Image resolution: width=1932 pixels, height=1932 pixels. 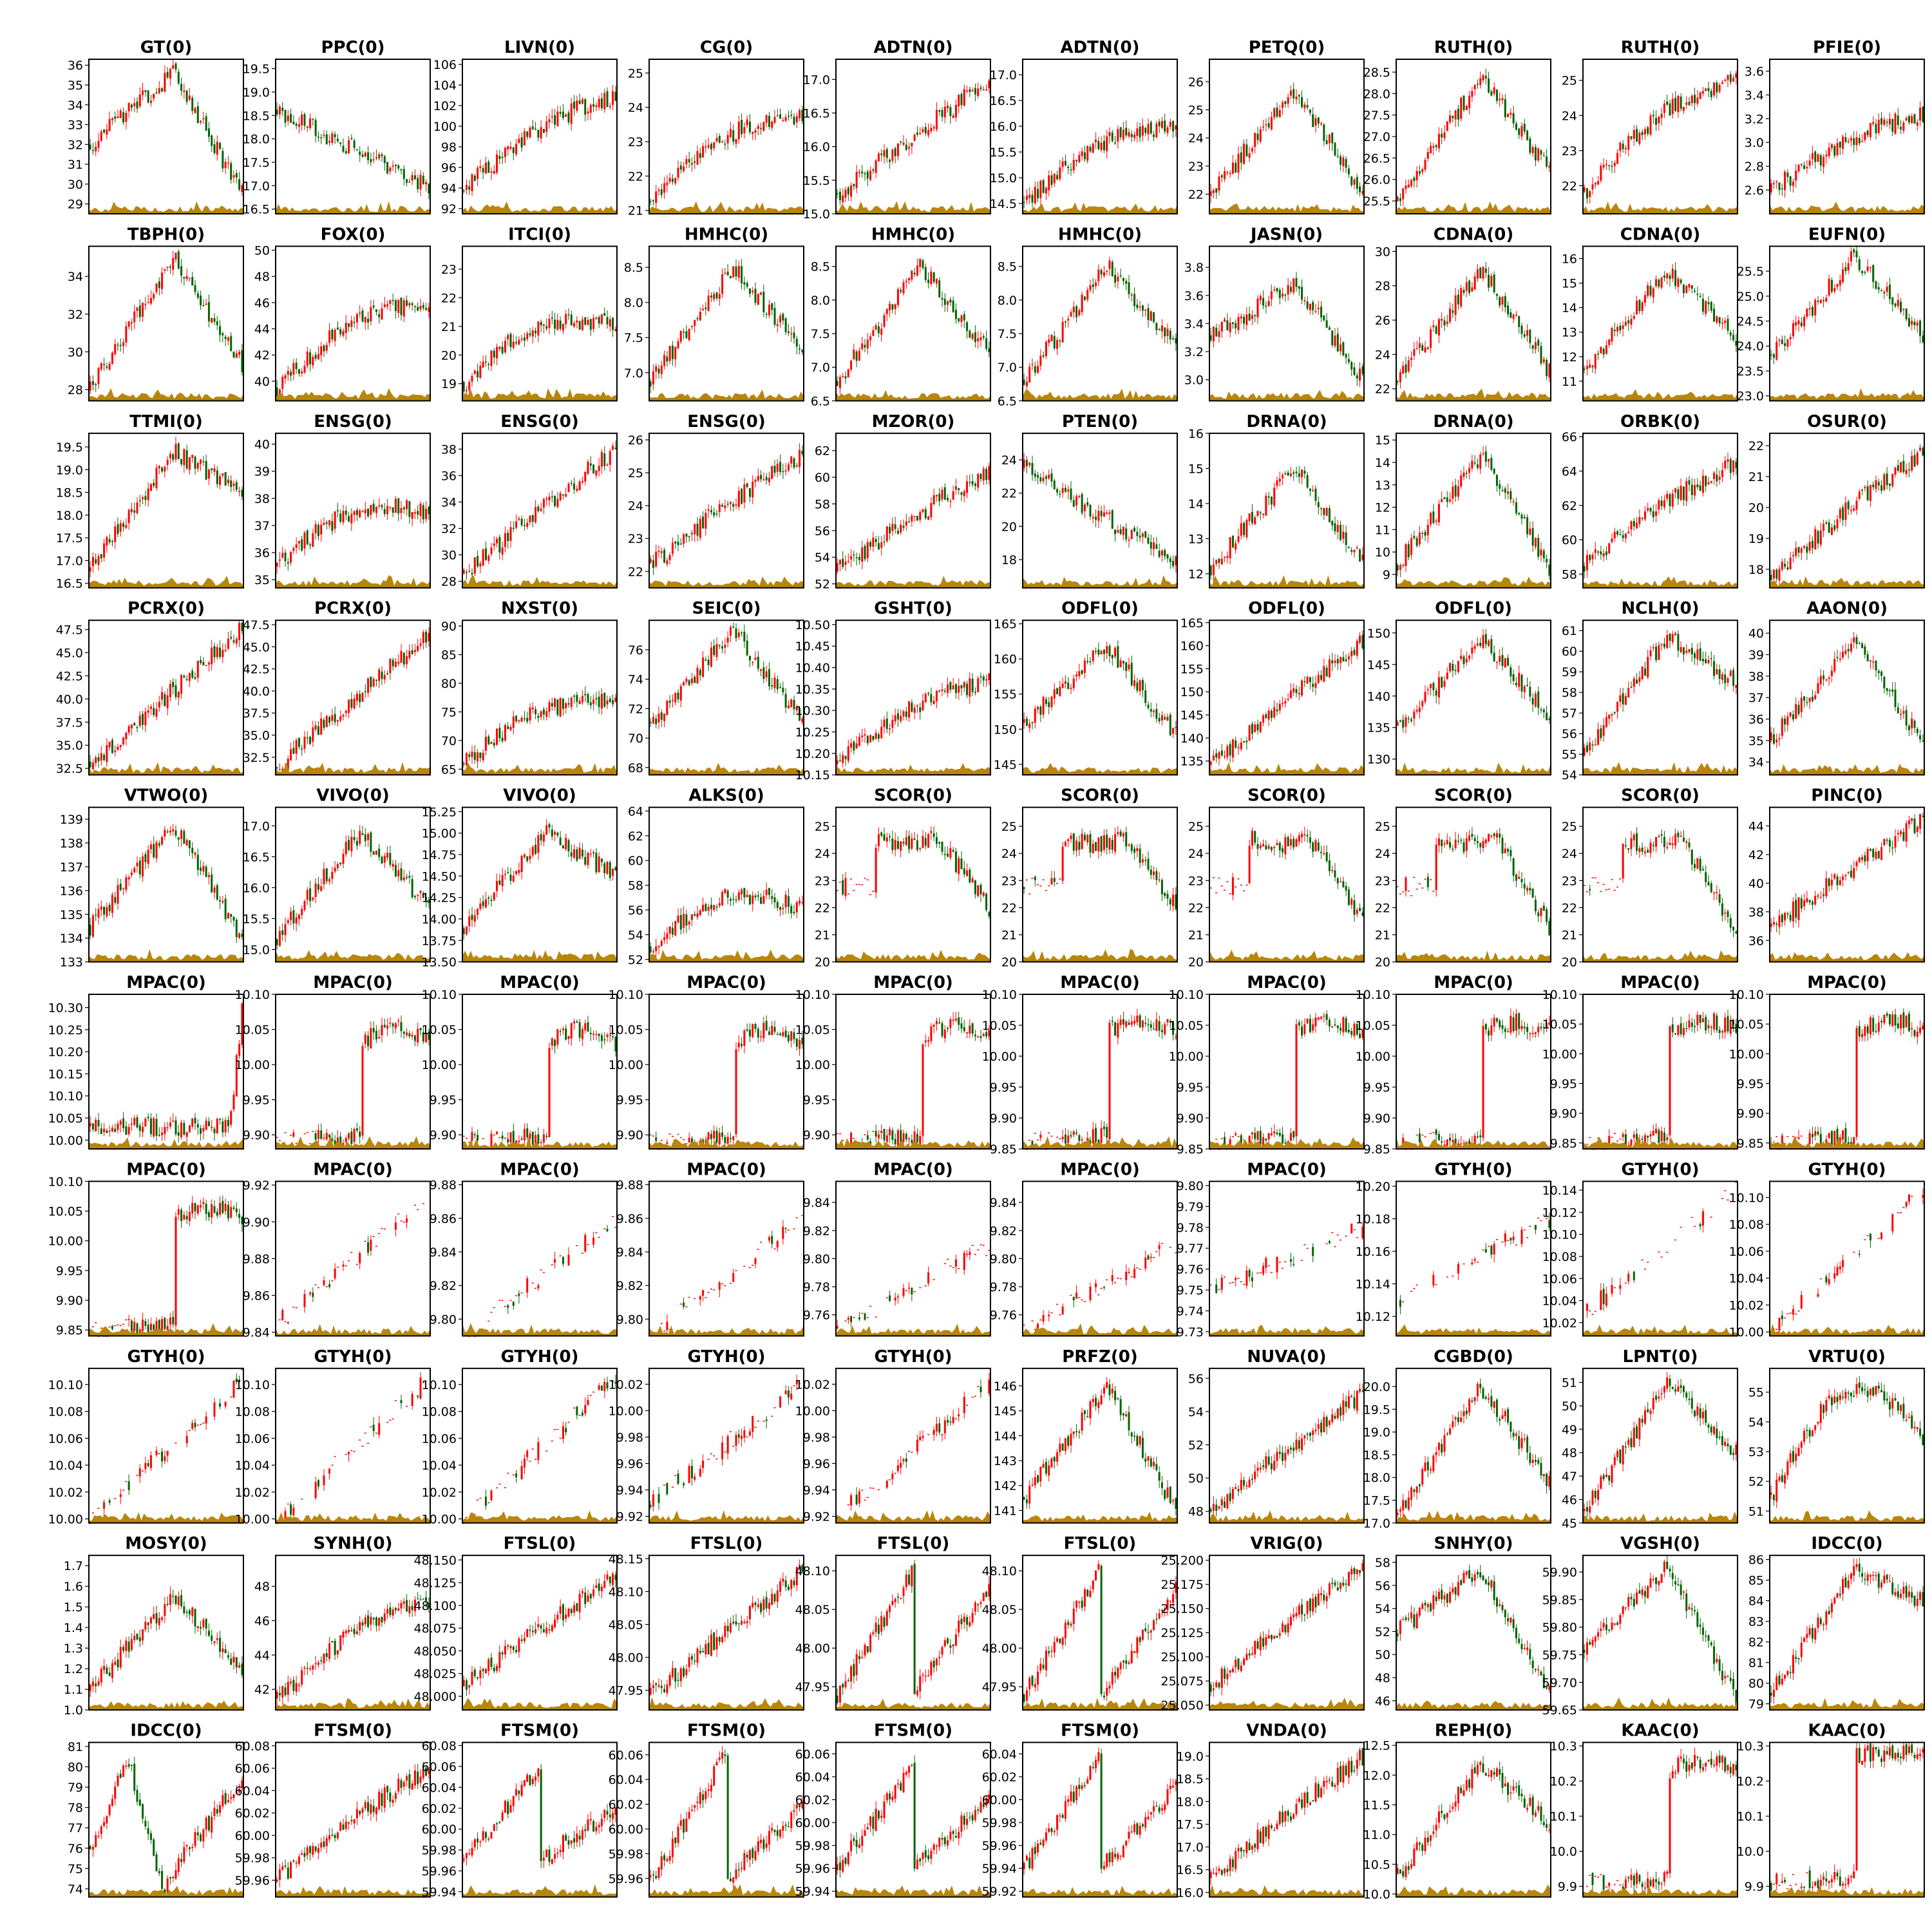 What do you see at coordinates (1378, 728) in the screenshot?
I see `y-tick-label: 135` at bounding box center [1378, 728].